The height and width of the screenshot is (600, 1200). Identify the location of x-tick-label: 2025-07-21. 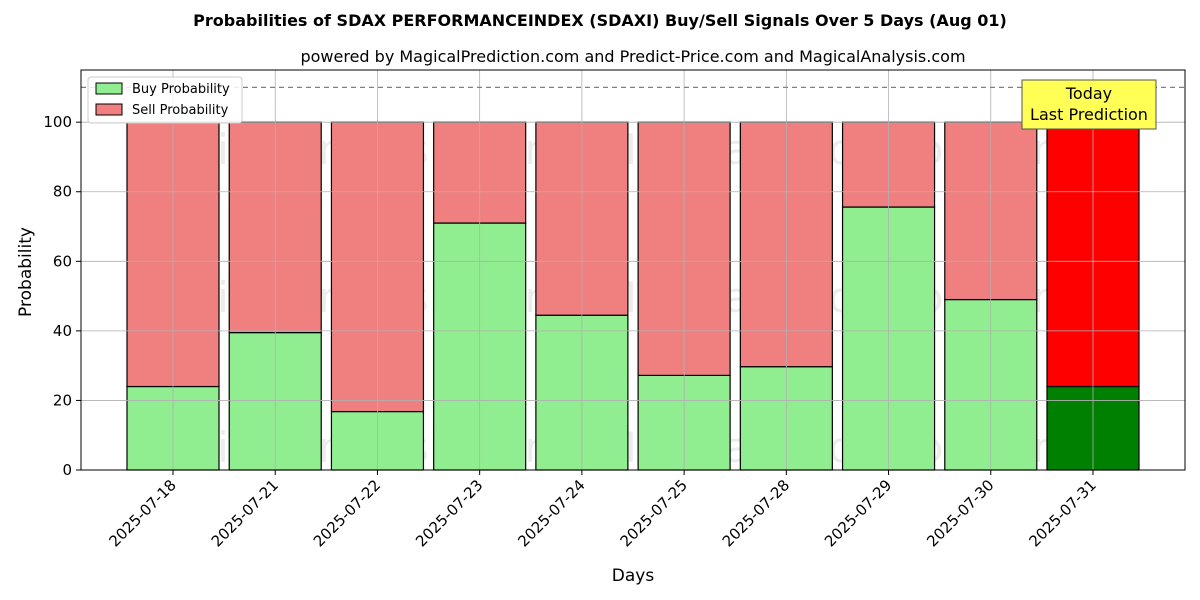
(245, 513).